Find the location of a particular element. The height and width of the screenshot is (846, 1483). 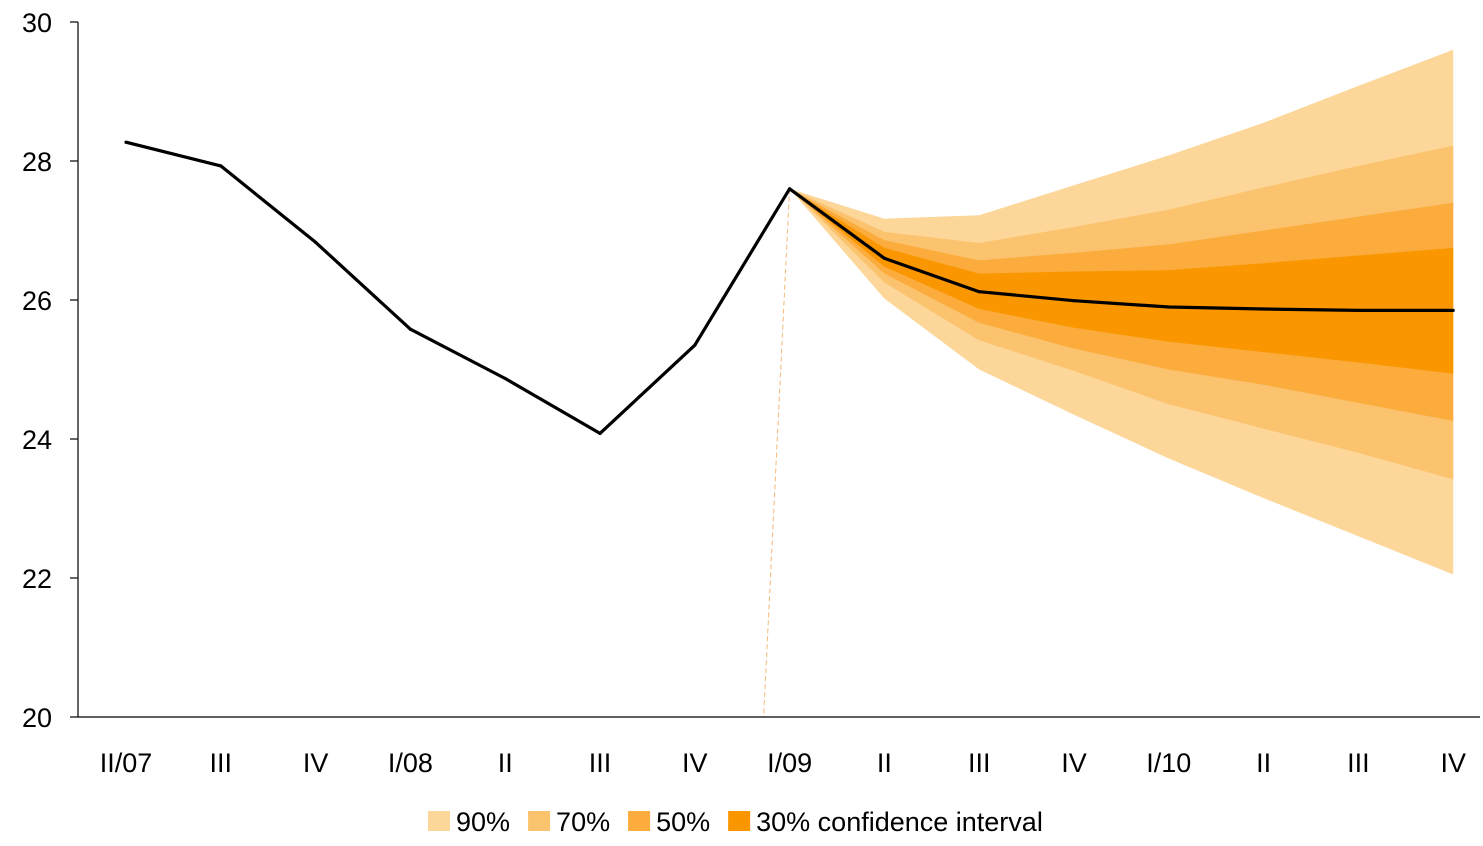

y-tick-label: 20 is located at coordinates (37, 718).